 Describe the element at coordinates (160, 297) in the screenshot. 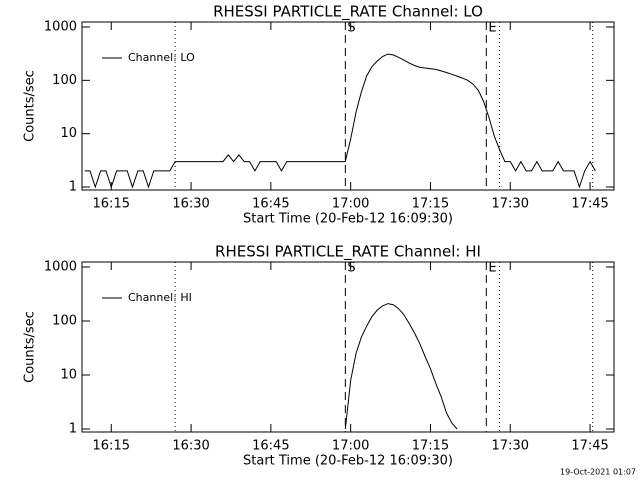

I see `legend-label: Channel: HI` at that location.